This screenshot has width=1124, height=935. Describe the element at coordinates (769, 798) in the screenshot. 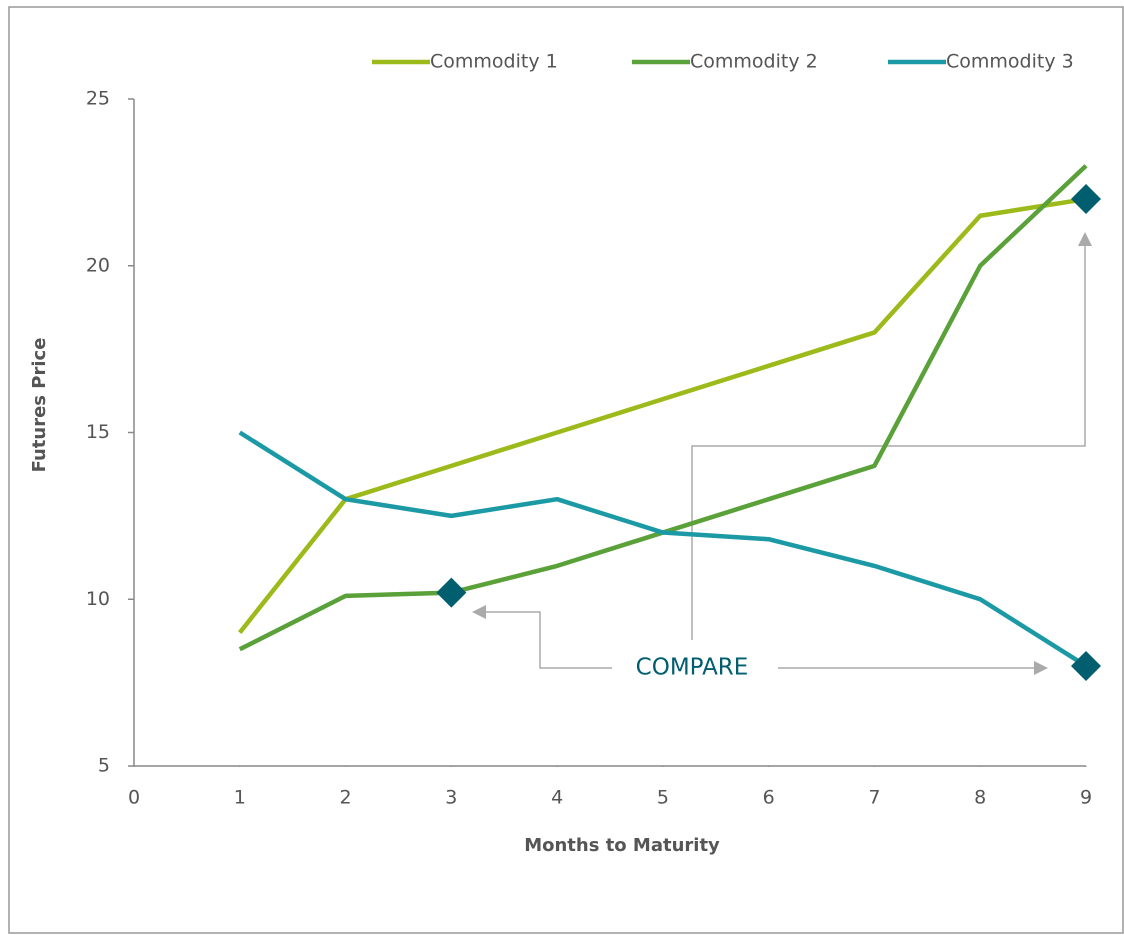

I see `x-tick-label: 6` at that location.